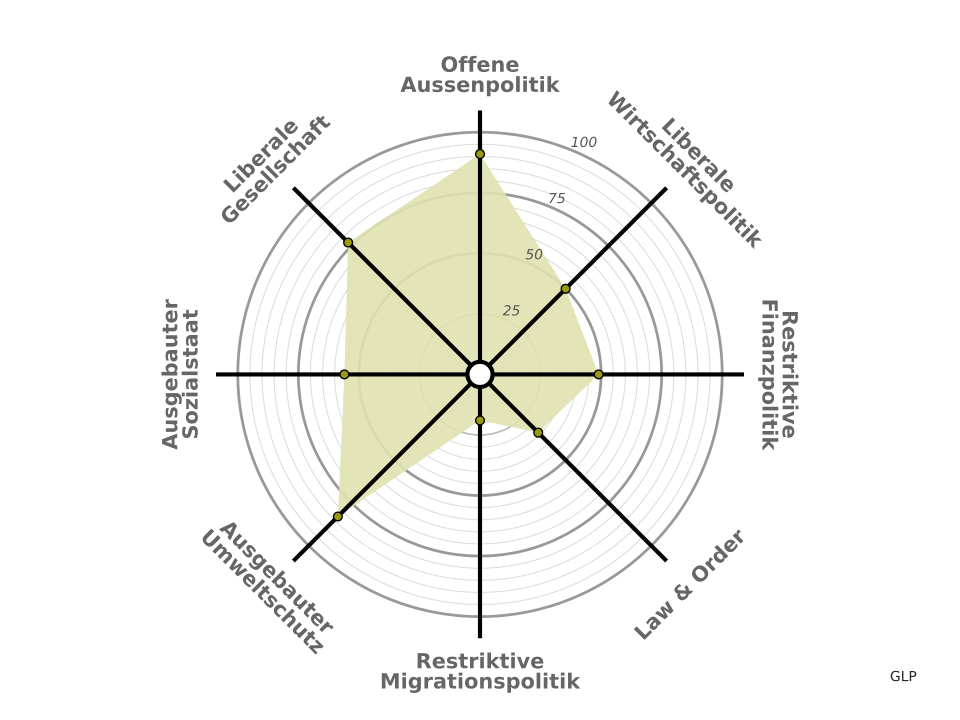  I want to click on spoke-label: Restriktive Finanzpolitik, so click(778, 375).